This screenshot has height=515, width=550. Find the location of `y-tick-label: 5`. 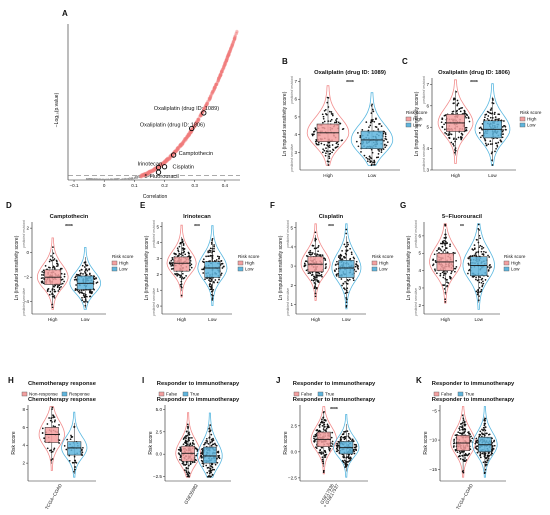

y-tick-label: 5 is located at coordinates (157, 226).